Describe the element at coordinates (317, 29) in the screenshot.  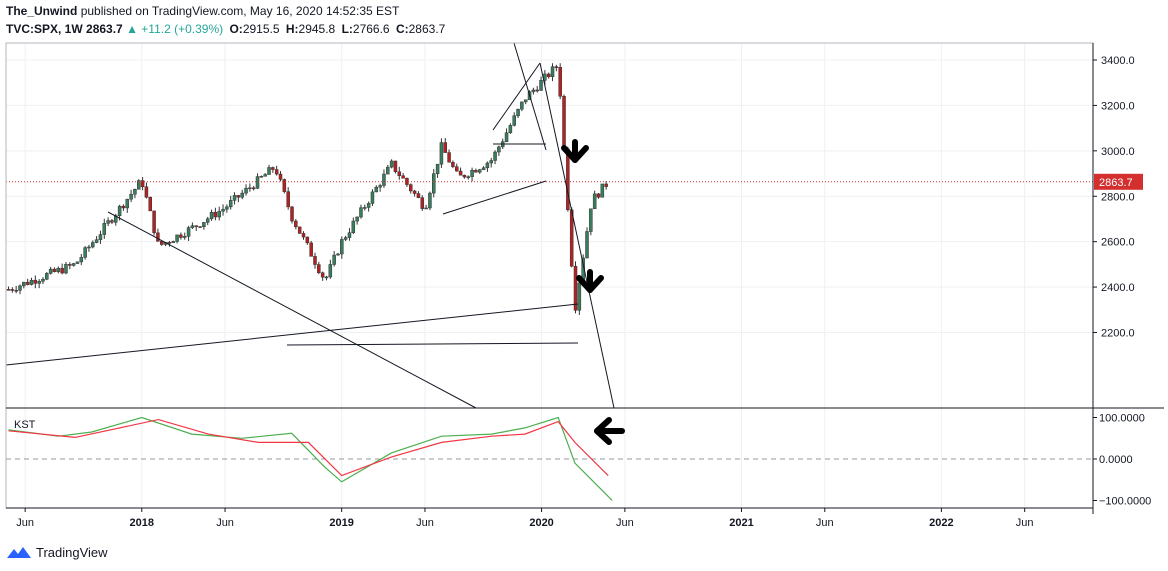
I see `high-value: 2945.8` at that location.